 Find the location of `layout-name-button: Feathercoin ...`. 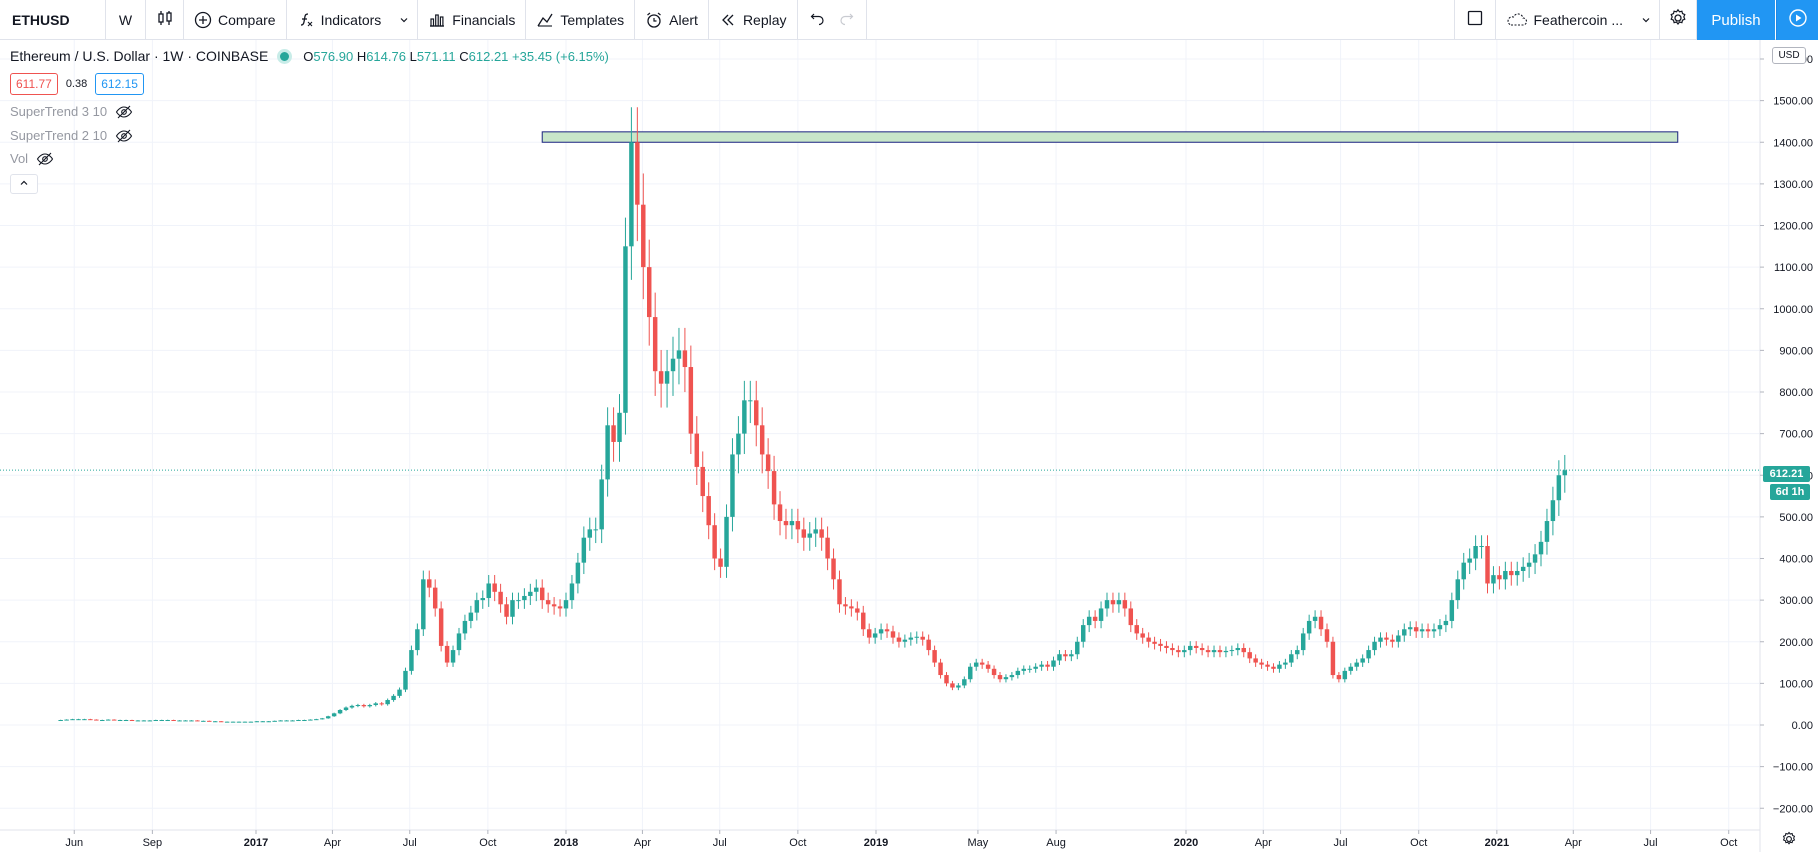

layout-name-button: Feathercoin ... is located at coordinates (1565, 20).